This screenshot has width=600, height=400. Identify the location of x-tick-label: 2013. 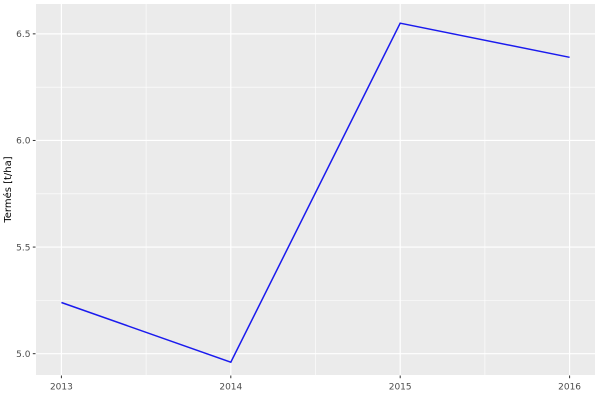
(61, 388).